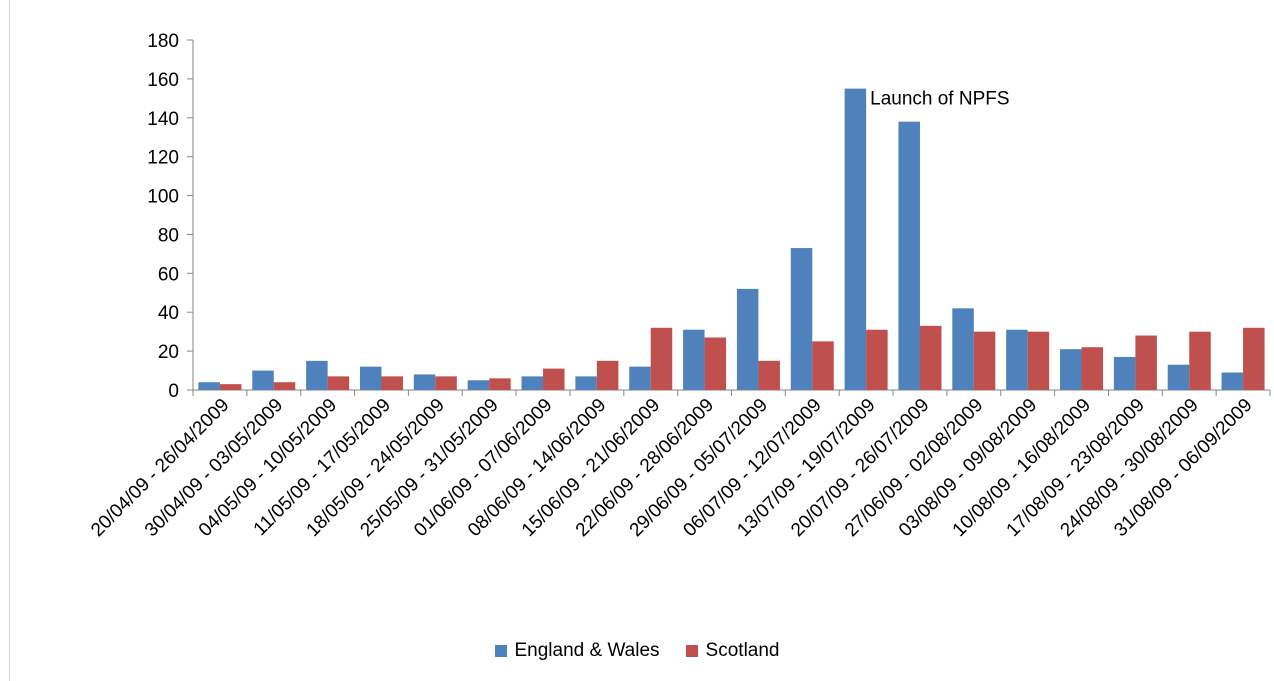 This screenshot has width=1274, height=681. Describe the element at coordinates (587, 650) in the screenshot. I see `legend-label-england-wales: England & Wales` at that location.